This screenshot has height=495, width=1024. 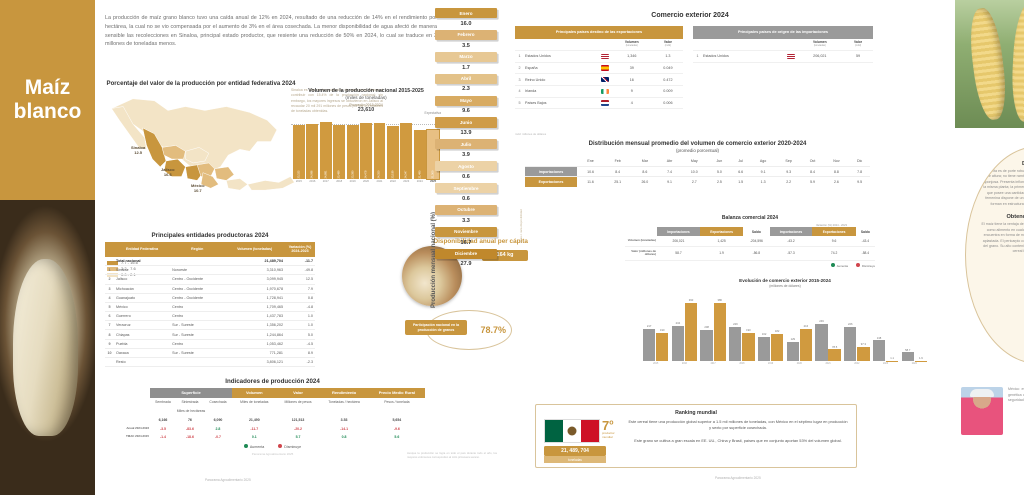 I want to click on imports-col-value: Valor (mdd), so click(x=858, y=45).